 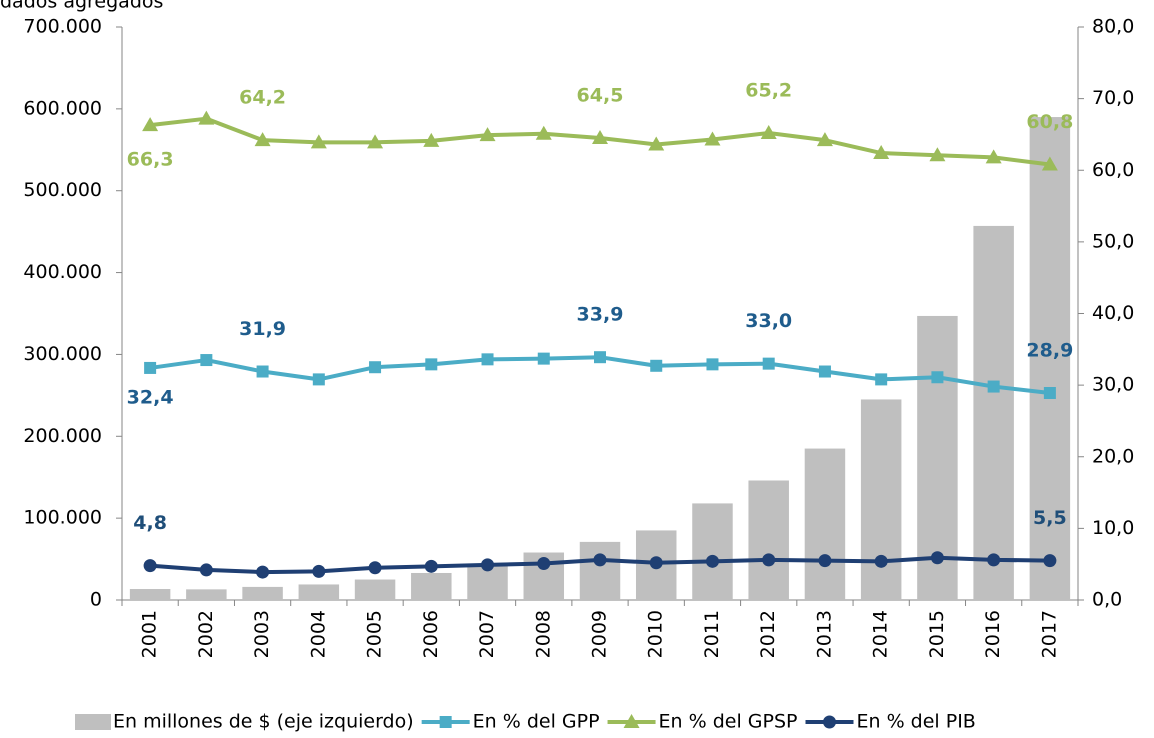 I want to click on x-tick-label: 2015, so click(x=937, y=634).